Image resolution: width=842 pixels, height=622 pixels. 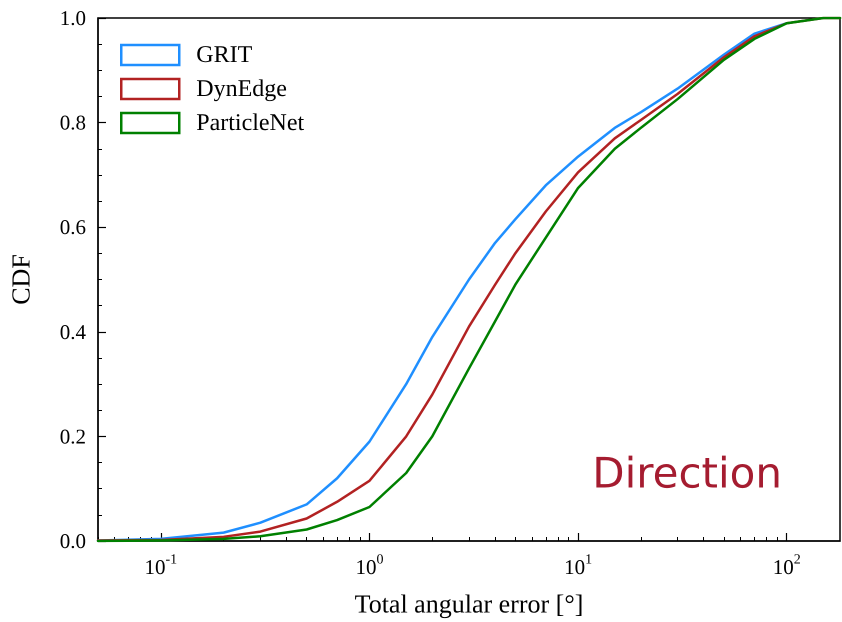 What do you see at coordinates (469, 604) in the screenshot?
I see `x-axis-title: Total angular error [°]` at bounding box center [469, 604].